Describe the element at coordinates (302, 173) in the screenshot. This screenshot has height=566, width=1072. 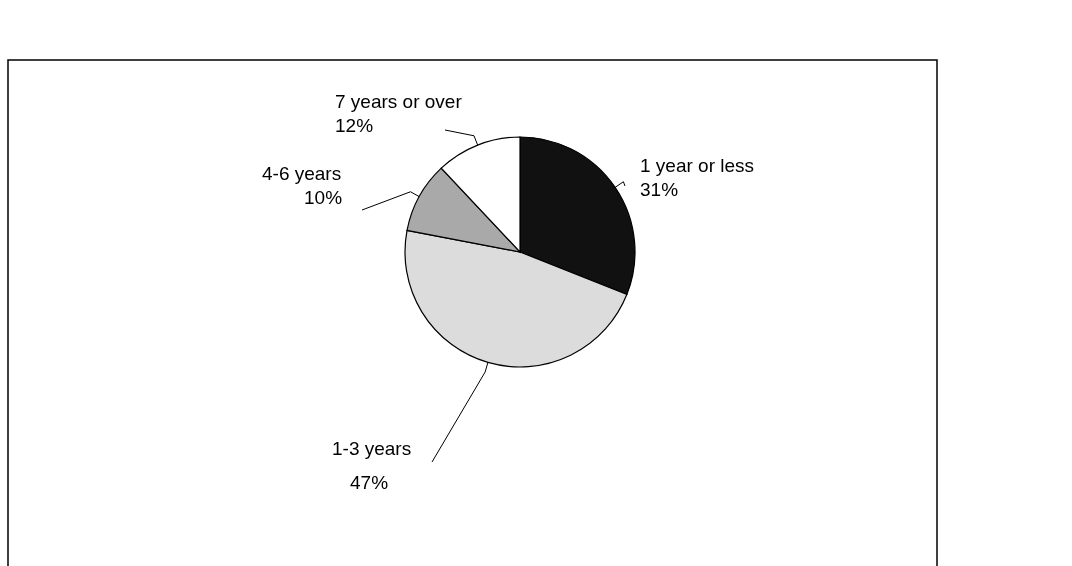
I see `slice-label: 4-6 years` at that location.